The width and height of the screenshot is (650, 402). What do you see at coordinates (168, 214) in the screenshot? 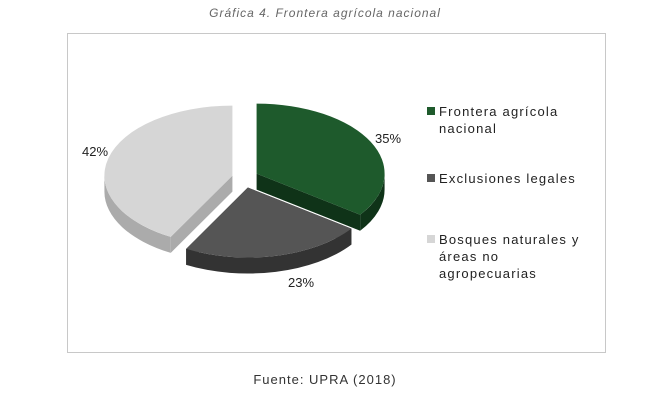
I see `pie-slice-side-bosques` at bounding box center [168, 214].